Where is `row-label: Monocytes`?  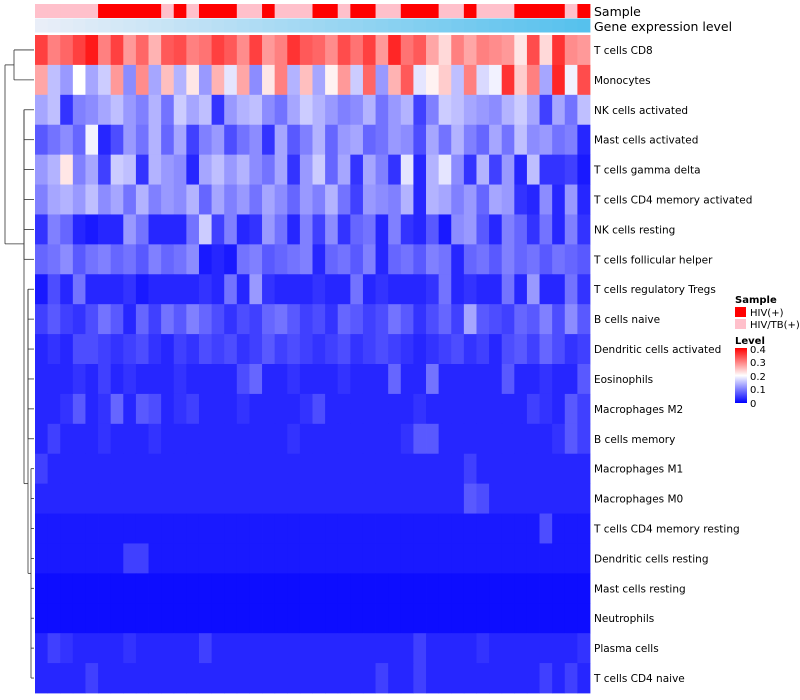 row-label: Monocytes is located at coordinates (622, 81).